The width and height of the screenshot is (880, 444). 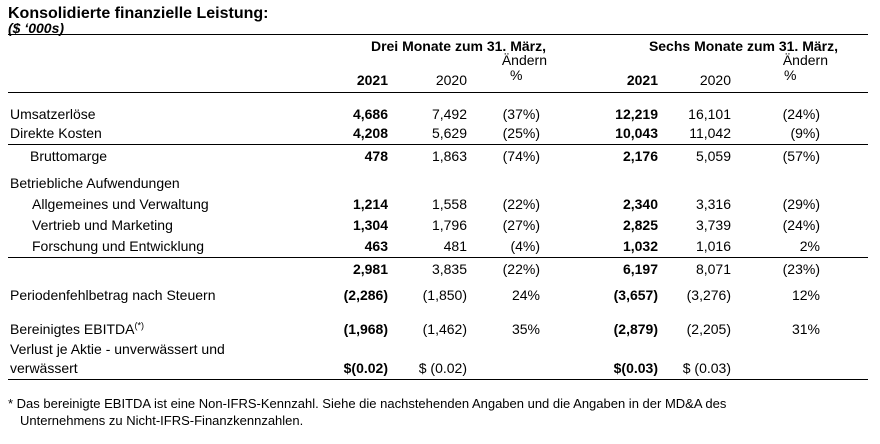 What do you see at coordinates (69, 156) in the screenshot?
I see `row-gross-margin-label: Bruttomarge` at bounding box center [69, 156].